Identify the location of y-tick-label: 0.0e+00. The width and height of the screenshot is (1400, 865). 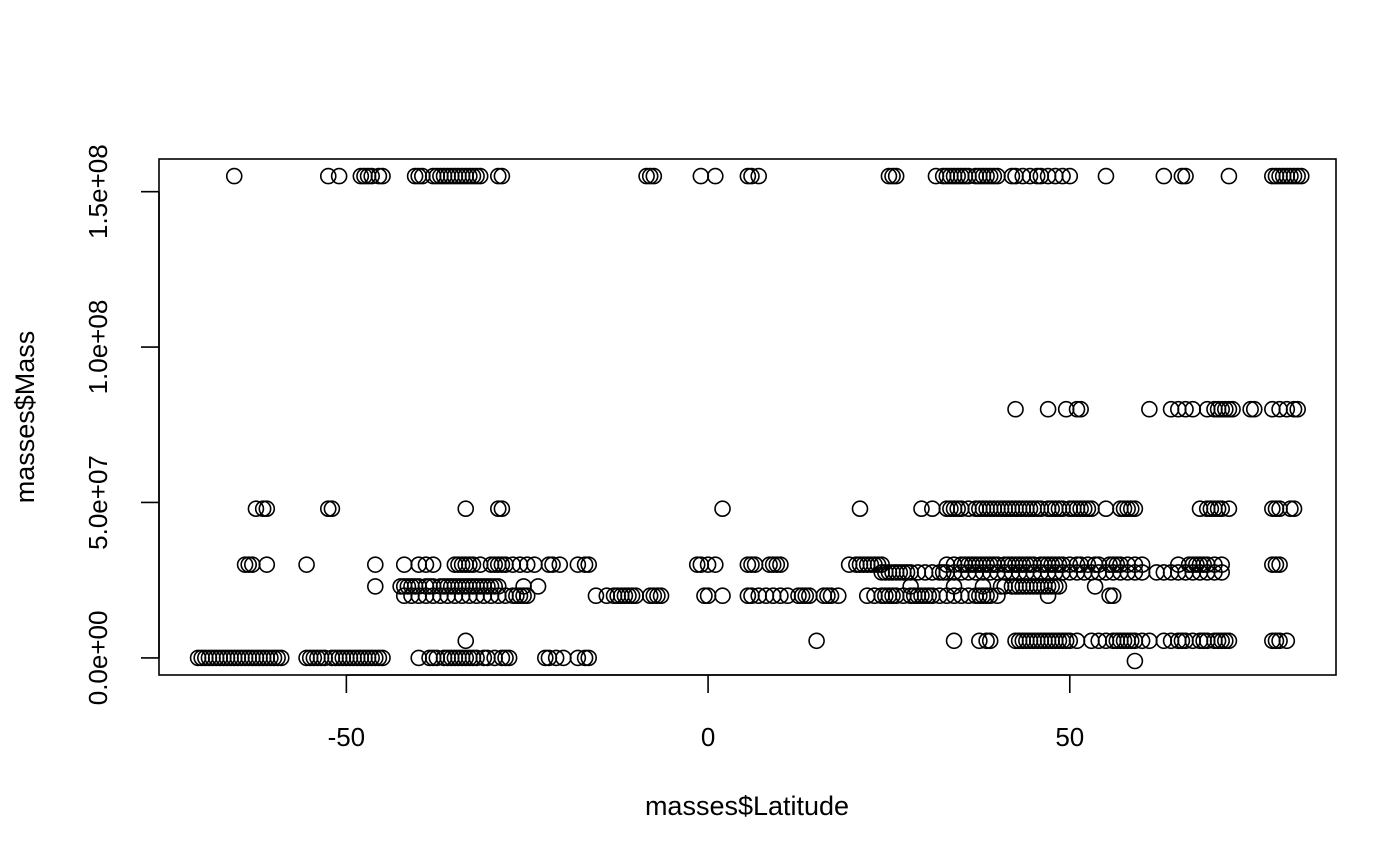
(98, 658).